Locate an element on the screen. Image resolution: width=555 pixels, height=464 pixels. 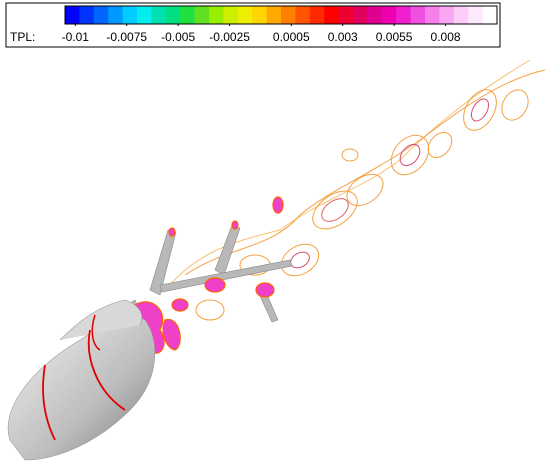
tick-label: -0.005 is located at coordinates (178, 37).